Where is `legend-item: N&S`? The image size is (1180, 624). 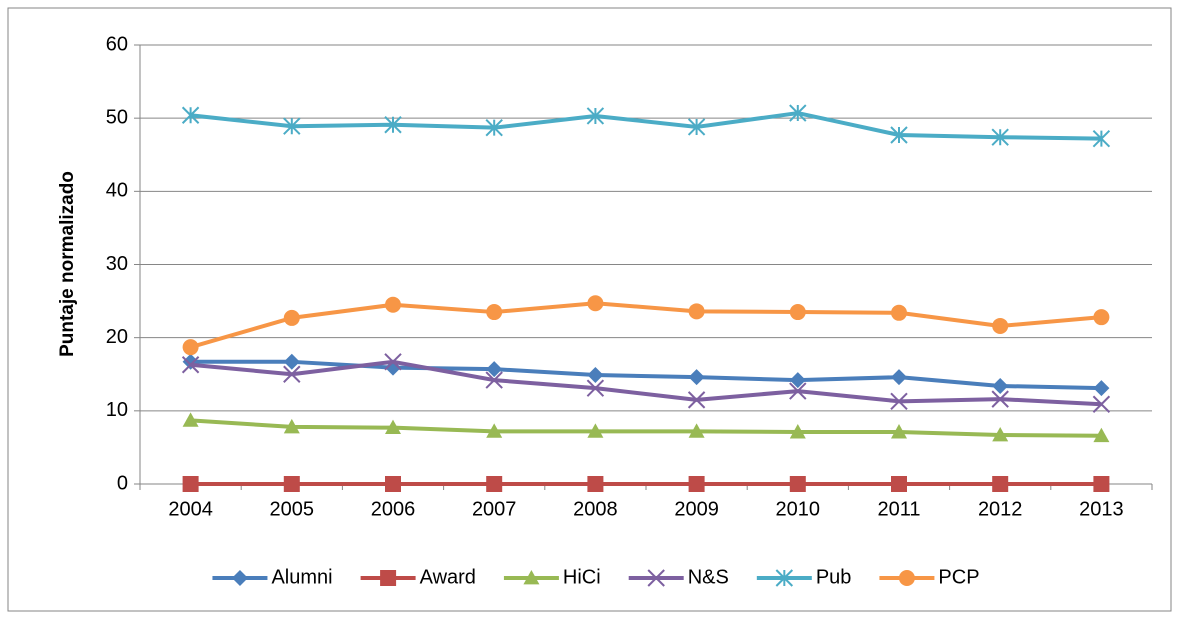
legend-item: N&S is located at coordinates (678, 577).